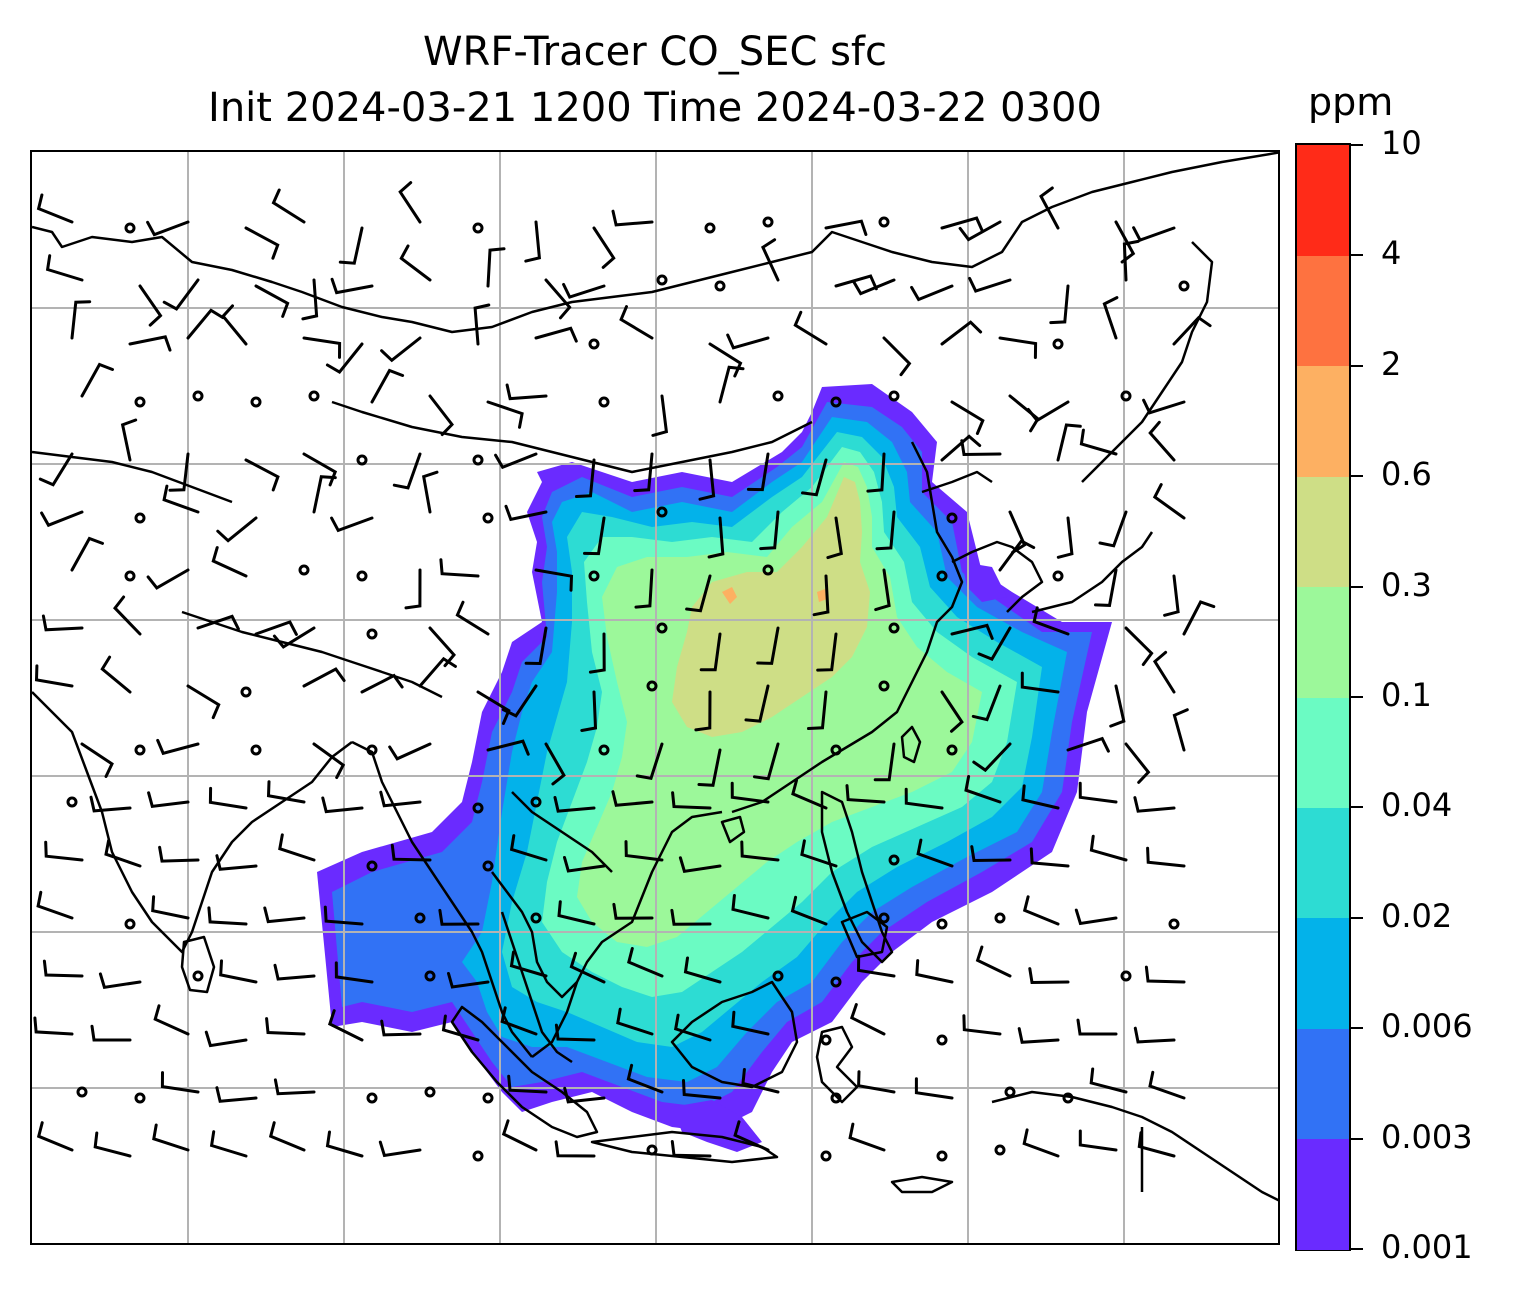 This screenshot has height=1306, width=1528. What do you see at coordinates (997, 576) in the screenshot?
I see `coastline-korea` at bounding box center [997, 576].